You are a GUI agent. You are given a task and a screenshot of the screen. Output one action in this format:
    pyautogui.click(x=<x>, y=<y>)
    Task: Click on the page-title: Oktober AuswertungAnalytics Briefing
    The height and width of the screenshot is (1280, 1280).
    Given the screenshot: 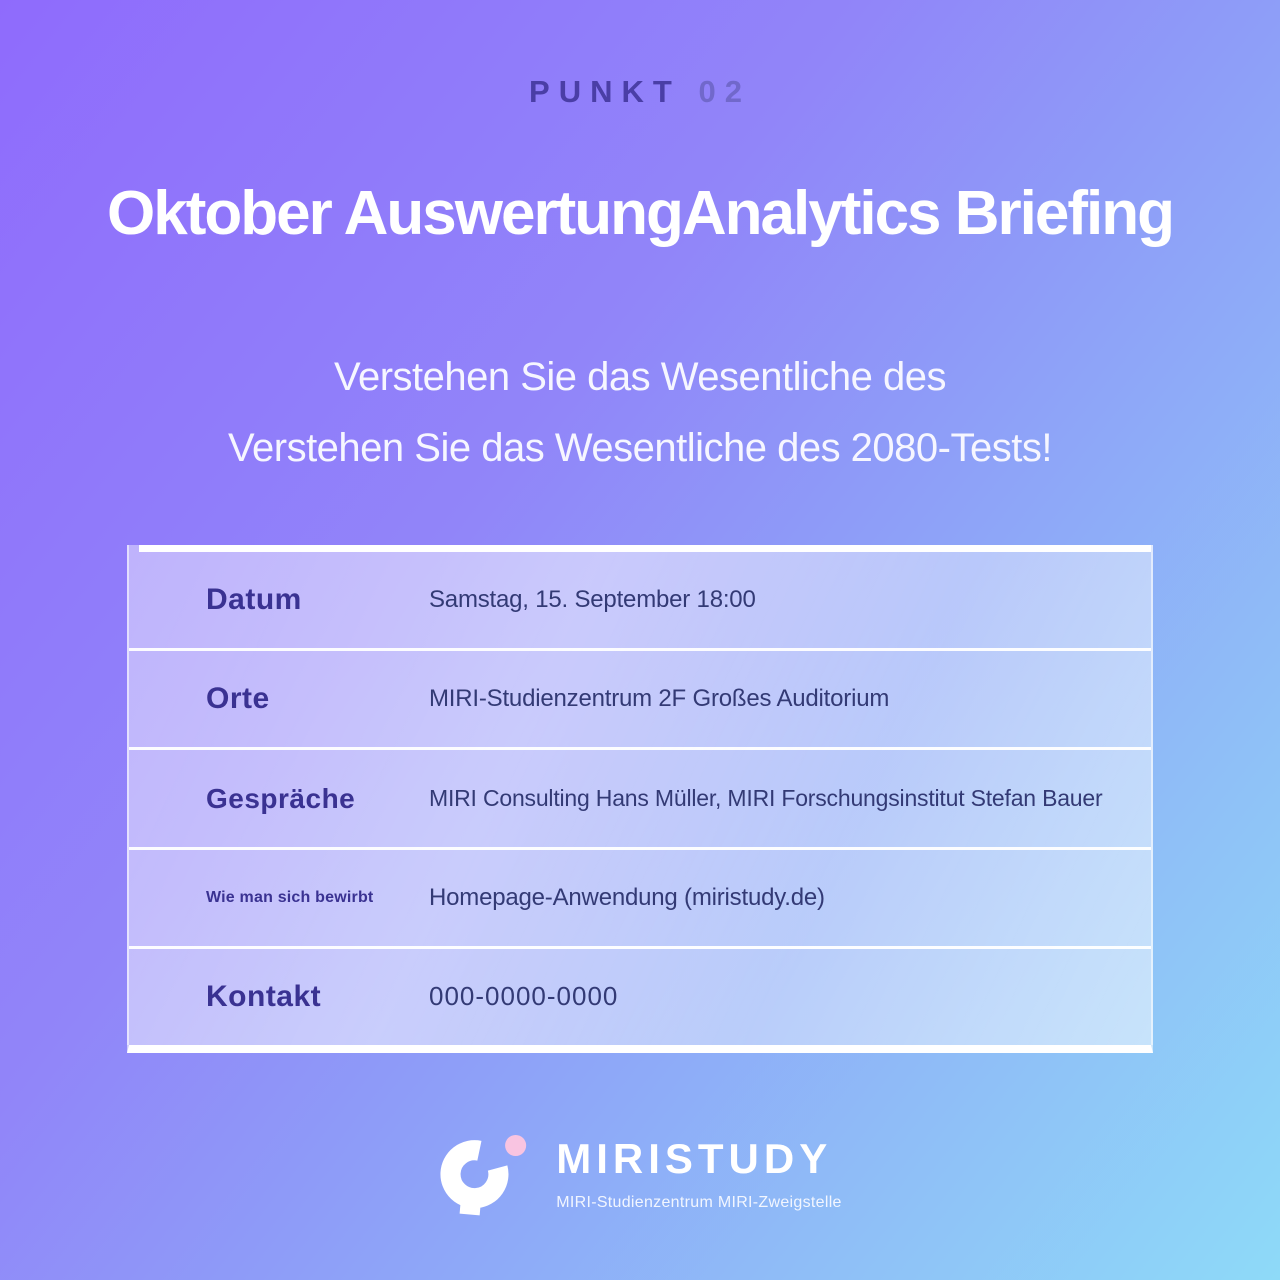 What is the action you would take?
    pyautogui.click(x=641, y=213)
    